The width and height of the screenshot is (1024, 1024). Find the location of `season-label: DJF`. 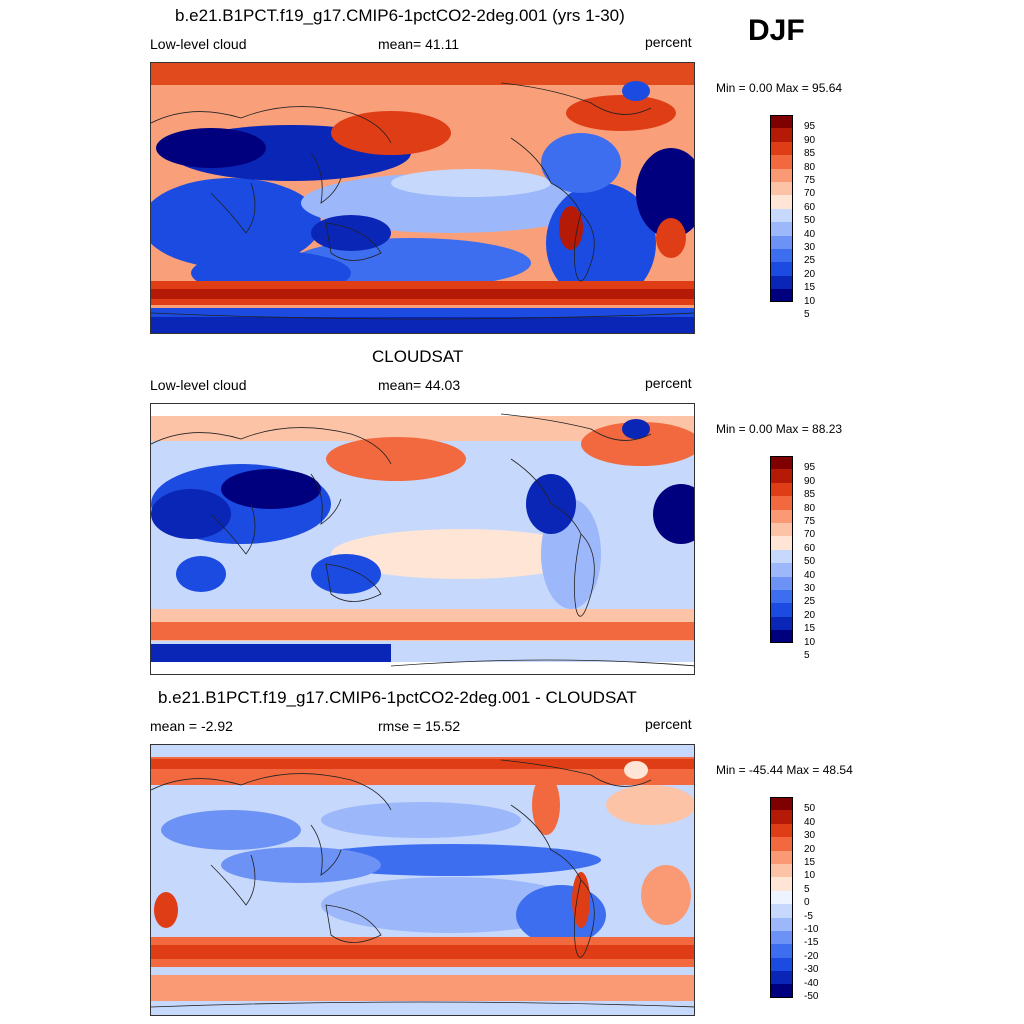

season-label: DJF is located at coordinates (776, 30).